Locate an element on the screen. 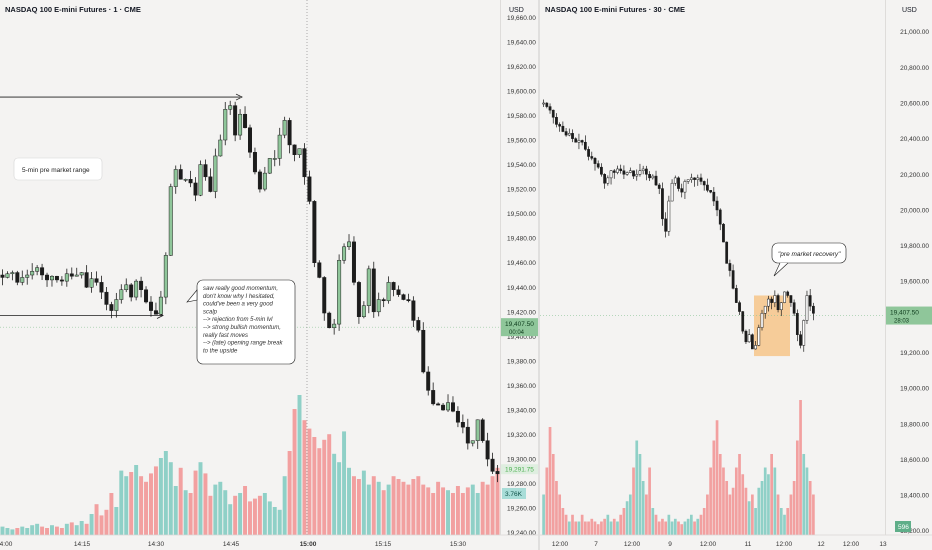  right-currency-label: USD is located at coordinates (909, 10).